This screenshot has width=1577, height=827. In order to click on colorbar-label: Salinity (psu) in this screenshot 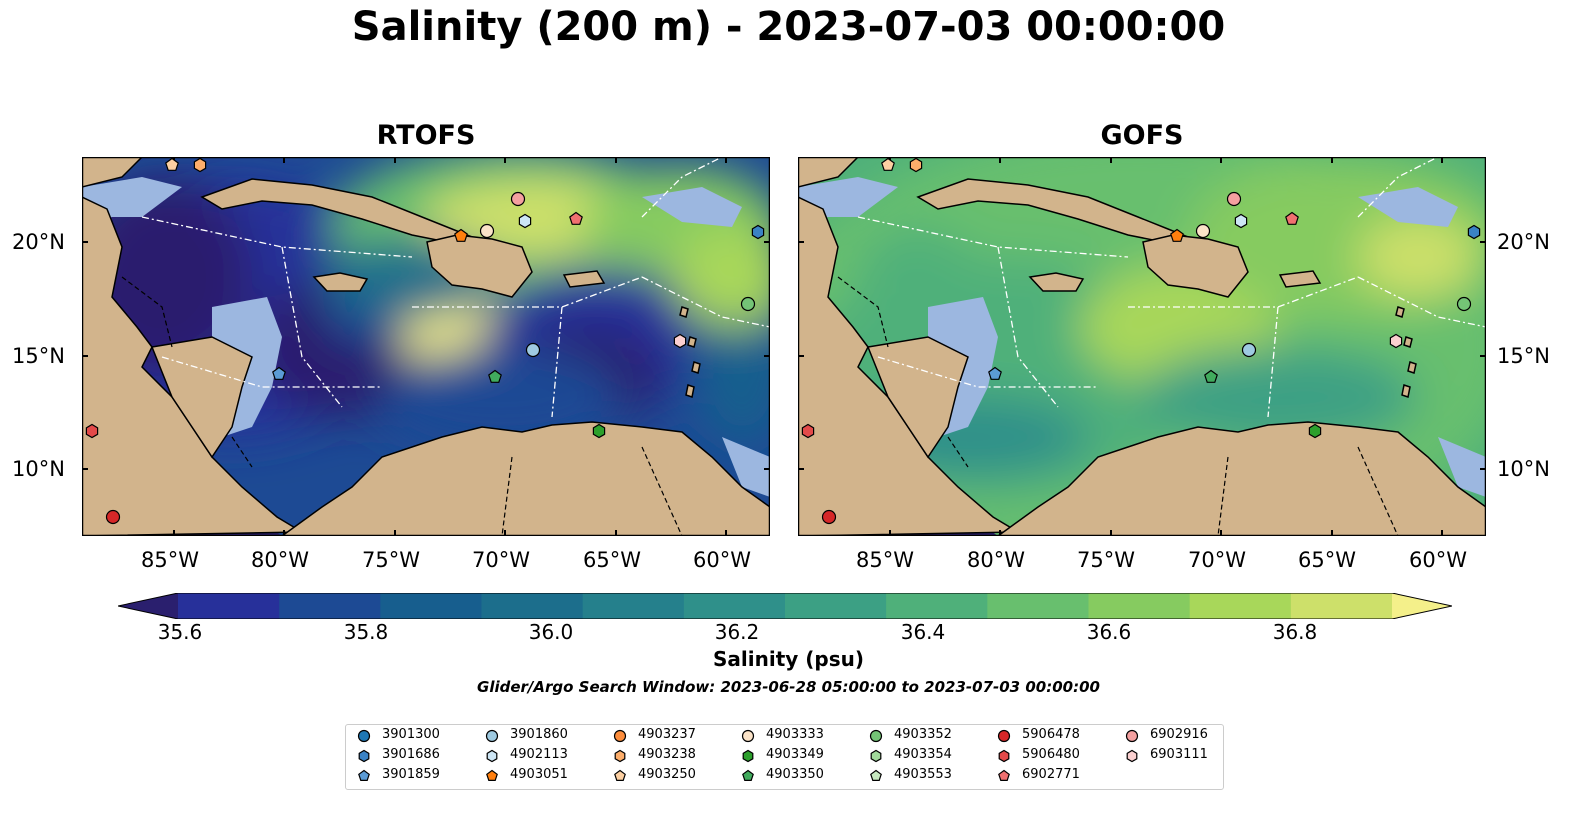, I will do `click(788, 659)`.